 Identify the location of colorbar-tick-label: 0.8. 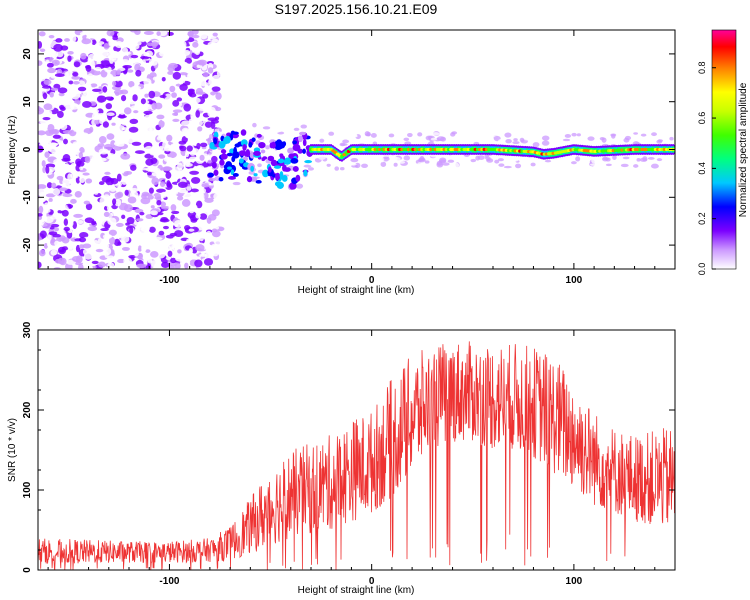
(702, 67).